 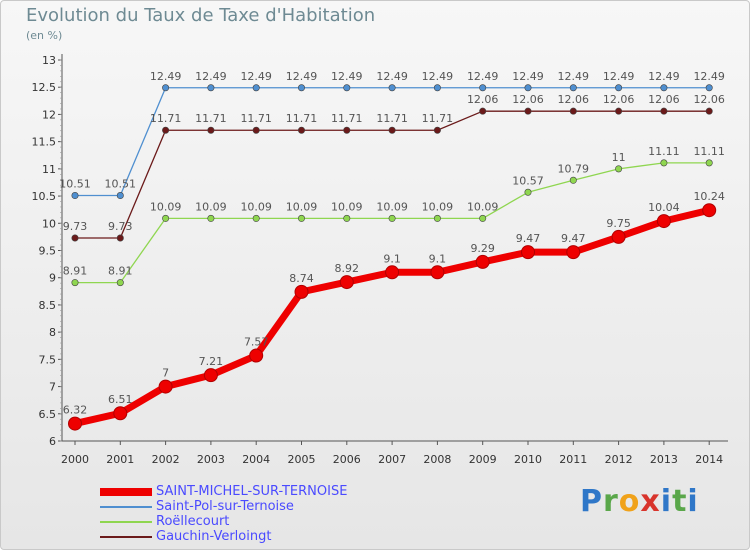 I want to click on legend-swatch-saint-michel, so click(x=126, y=491).